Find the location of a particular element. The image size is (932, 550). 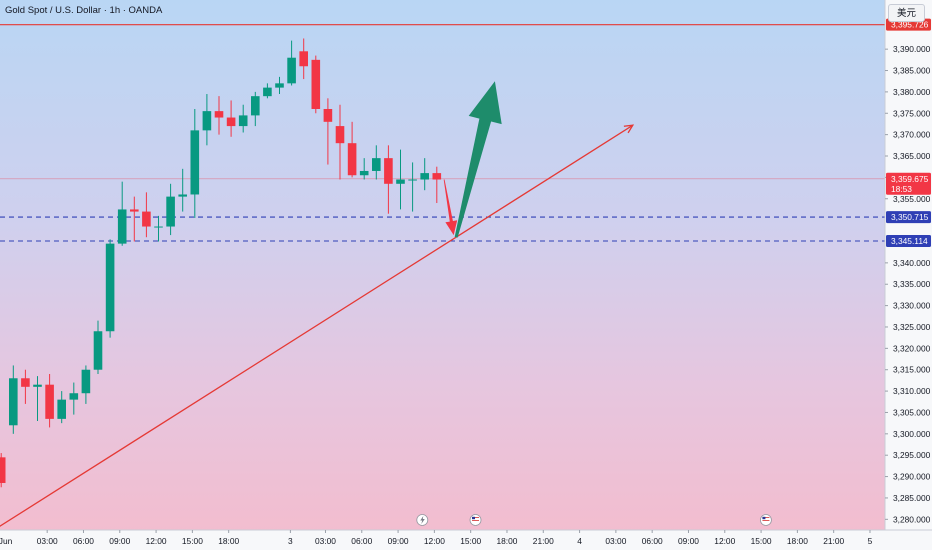

flag-canton is located at coordinates (764, 518).